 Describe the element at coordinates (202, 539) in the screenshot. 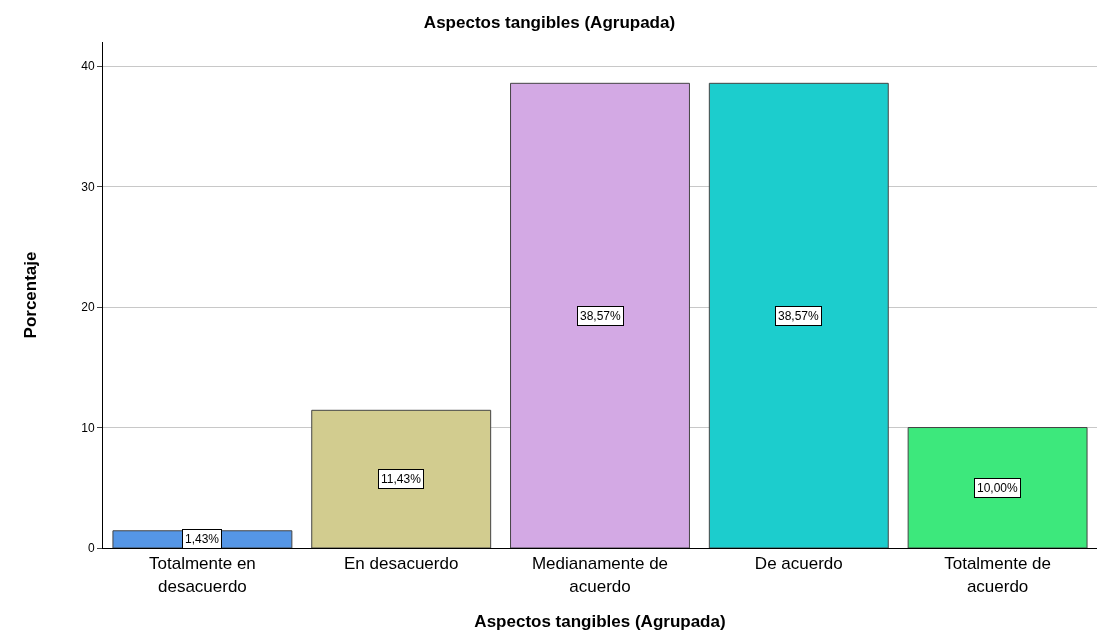

I see `data-label: 1,43%` at that location.